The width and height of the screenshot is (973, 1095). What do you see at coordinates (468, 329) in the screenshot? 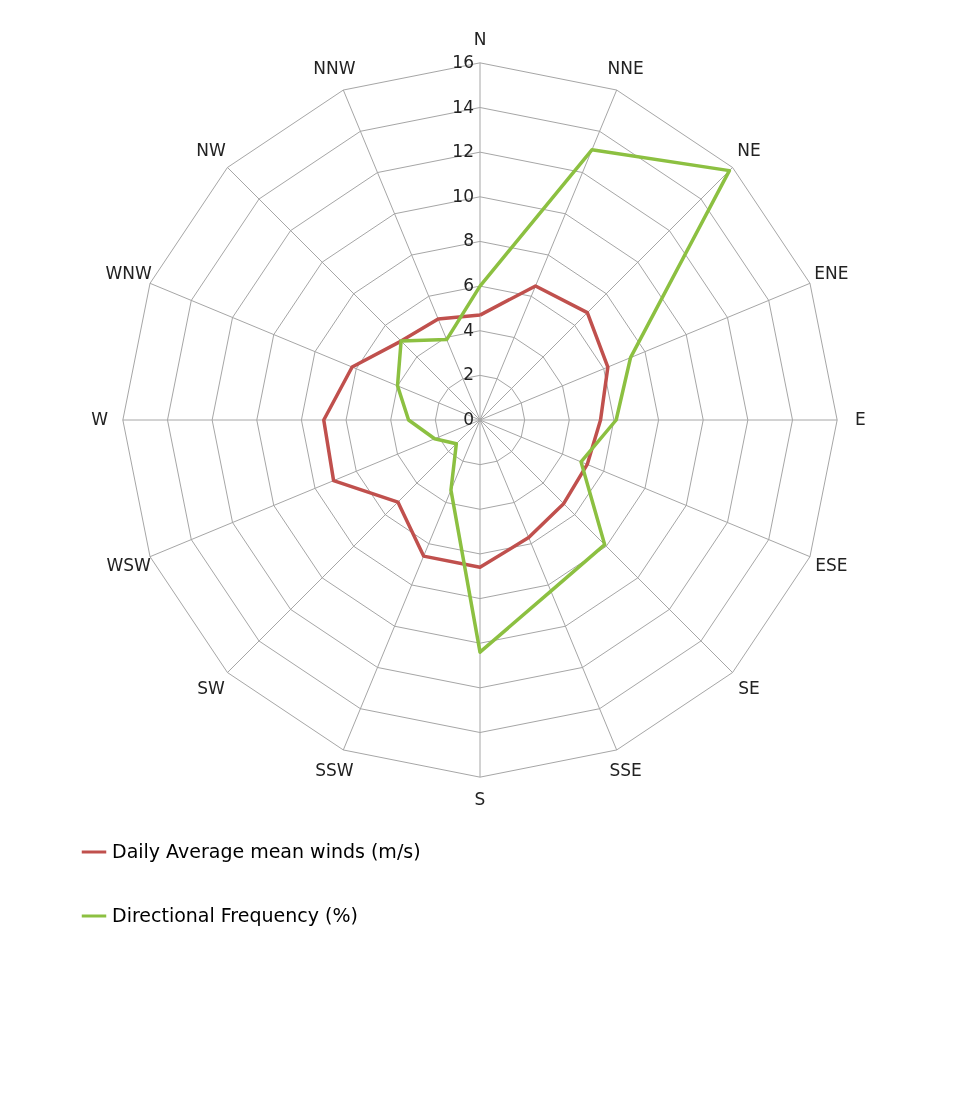
I see `y-tick-label: 4` at bounding box center [468, 329].